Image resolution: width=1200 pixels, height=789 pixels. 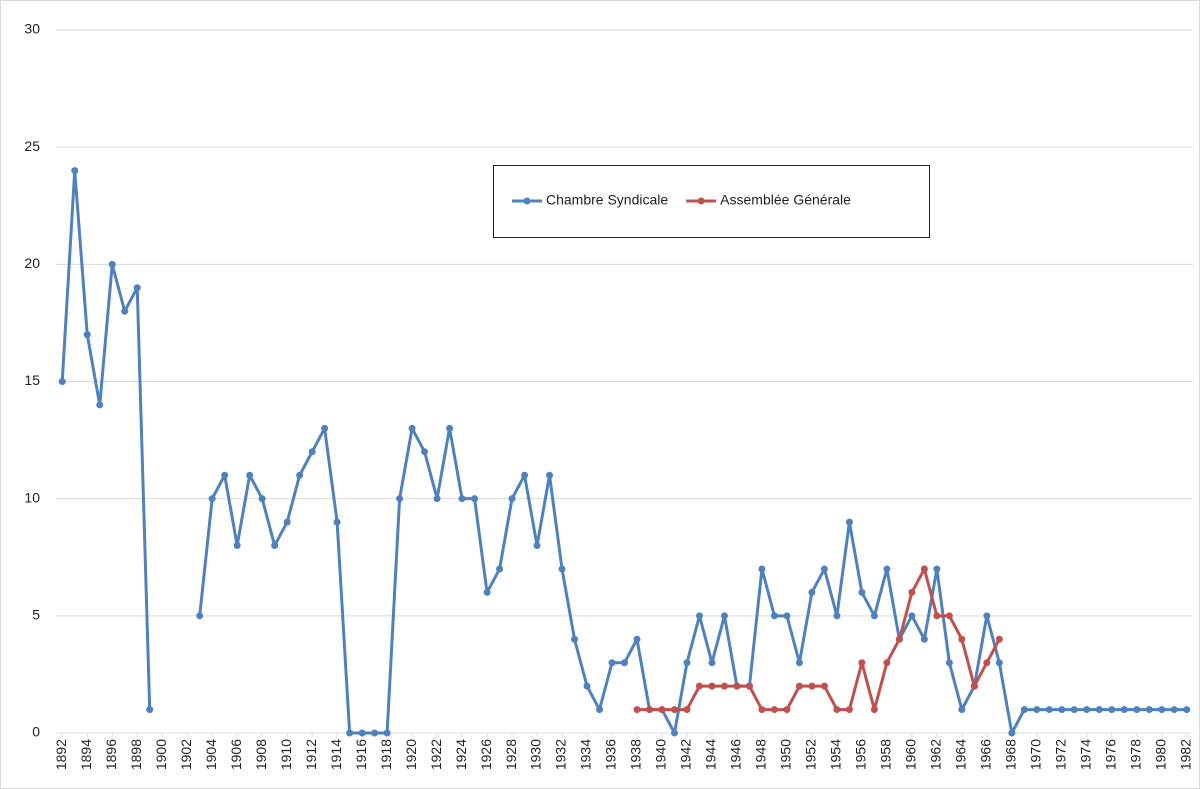 What do you see at coordinates (236, 754) in the screenshot?
I see `x-tick-label: 1906` at bounding box center [236, 754].